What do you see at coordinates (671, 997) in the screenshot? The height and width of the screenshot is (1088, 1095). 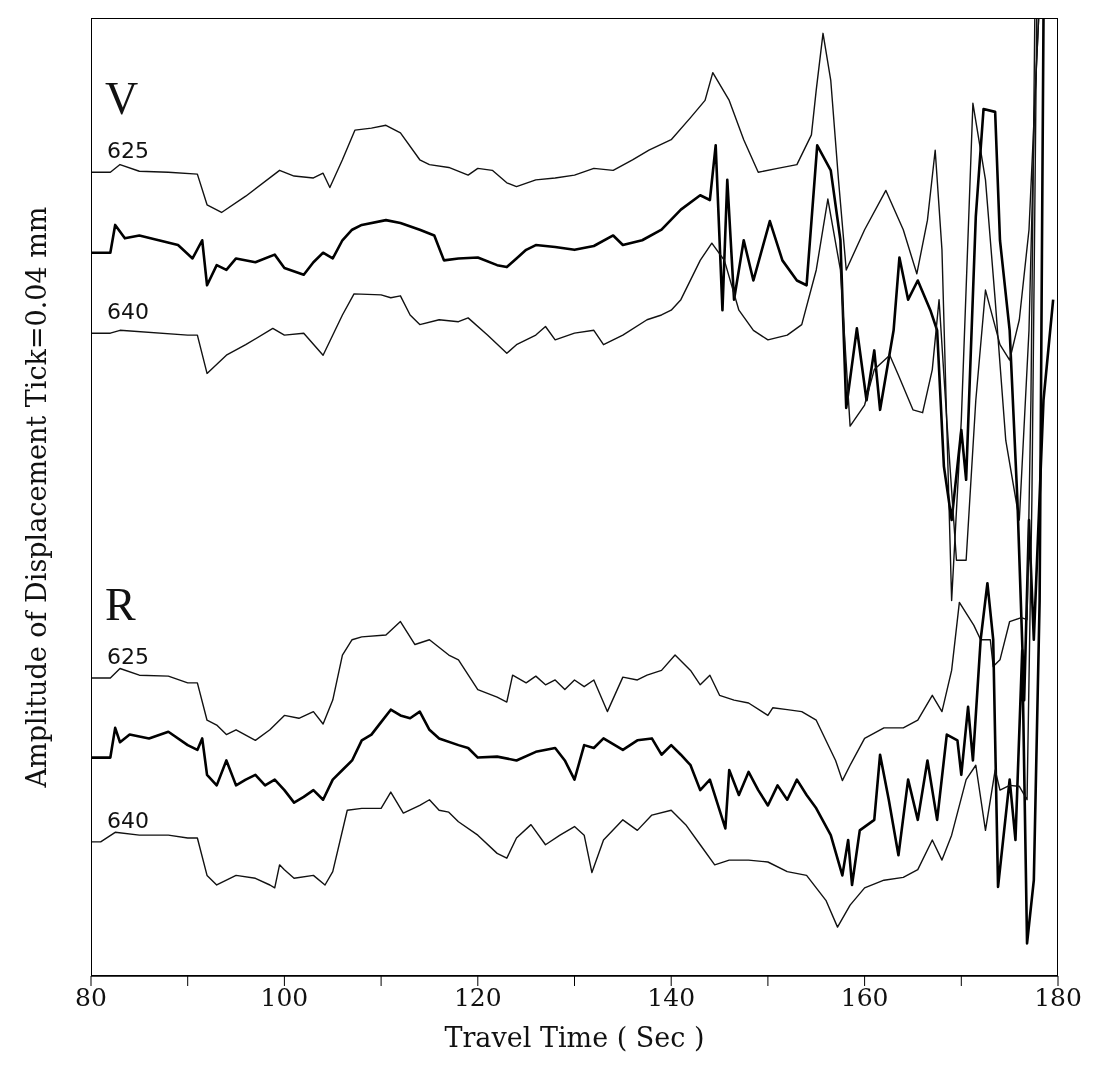 I see `x-tick-label: 140` at bounding box center [671, 997].